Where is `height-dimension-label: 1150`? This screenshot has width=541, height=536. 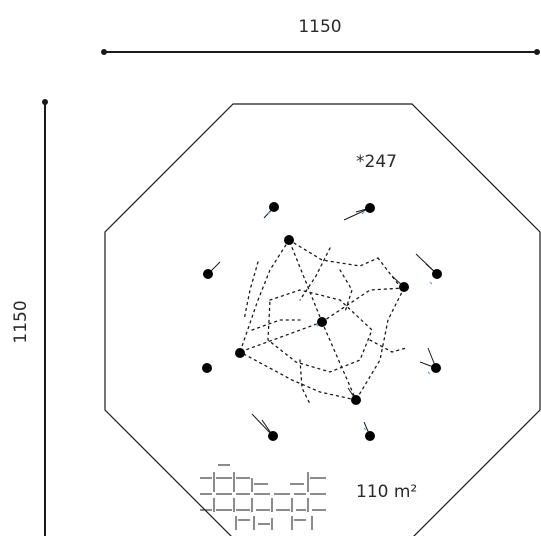 height-dimension-label: 1150 is located at coordinates (21, 321).